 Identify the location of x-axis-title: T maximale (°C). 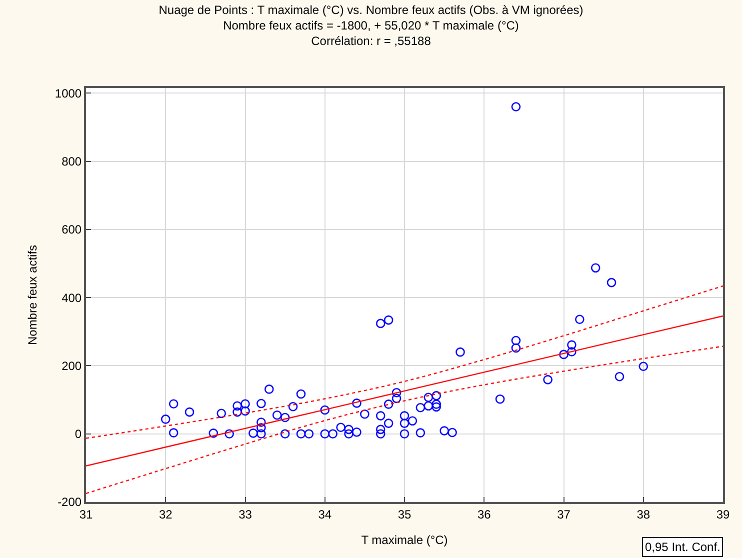
(404, 539).